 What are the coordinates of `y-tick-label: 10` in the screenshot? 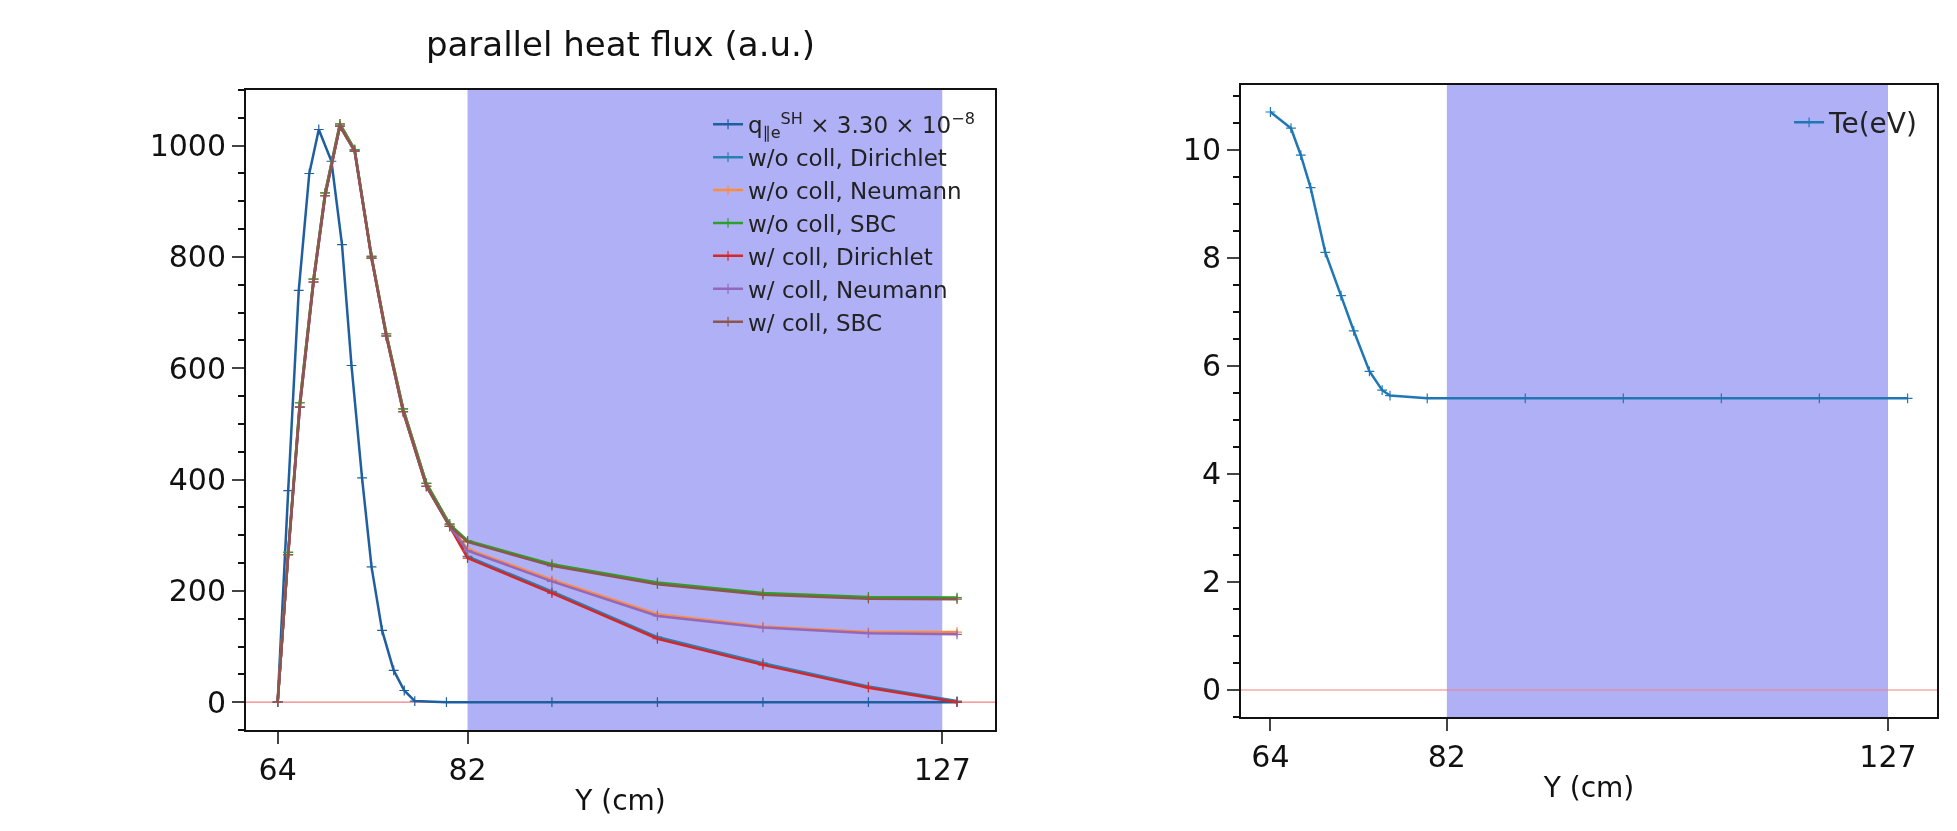 It's located at (1201, 150).